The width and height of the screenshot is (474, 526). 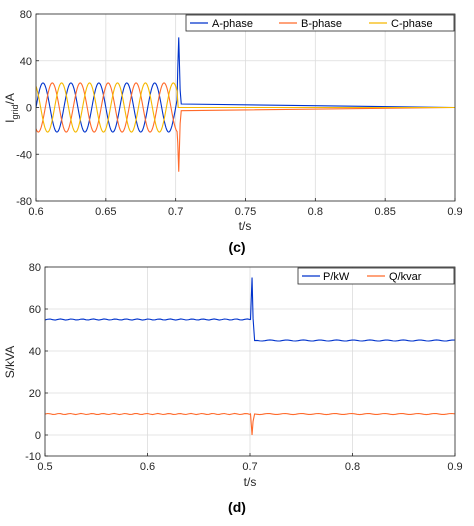 I want to click on x-axis-label-d: t/s, so click(x=250, y=482).